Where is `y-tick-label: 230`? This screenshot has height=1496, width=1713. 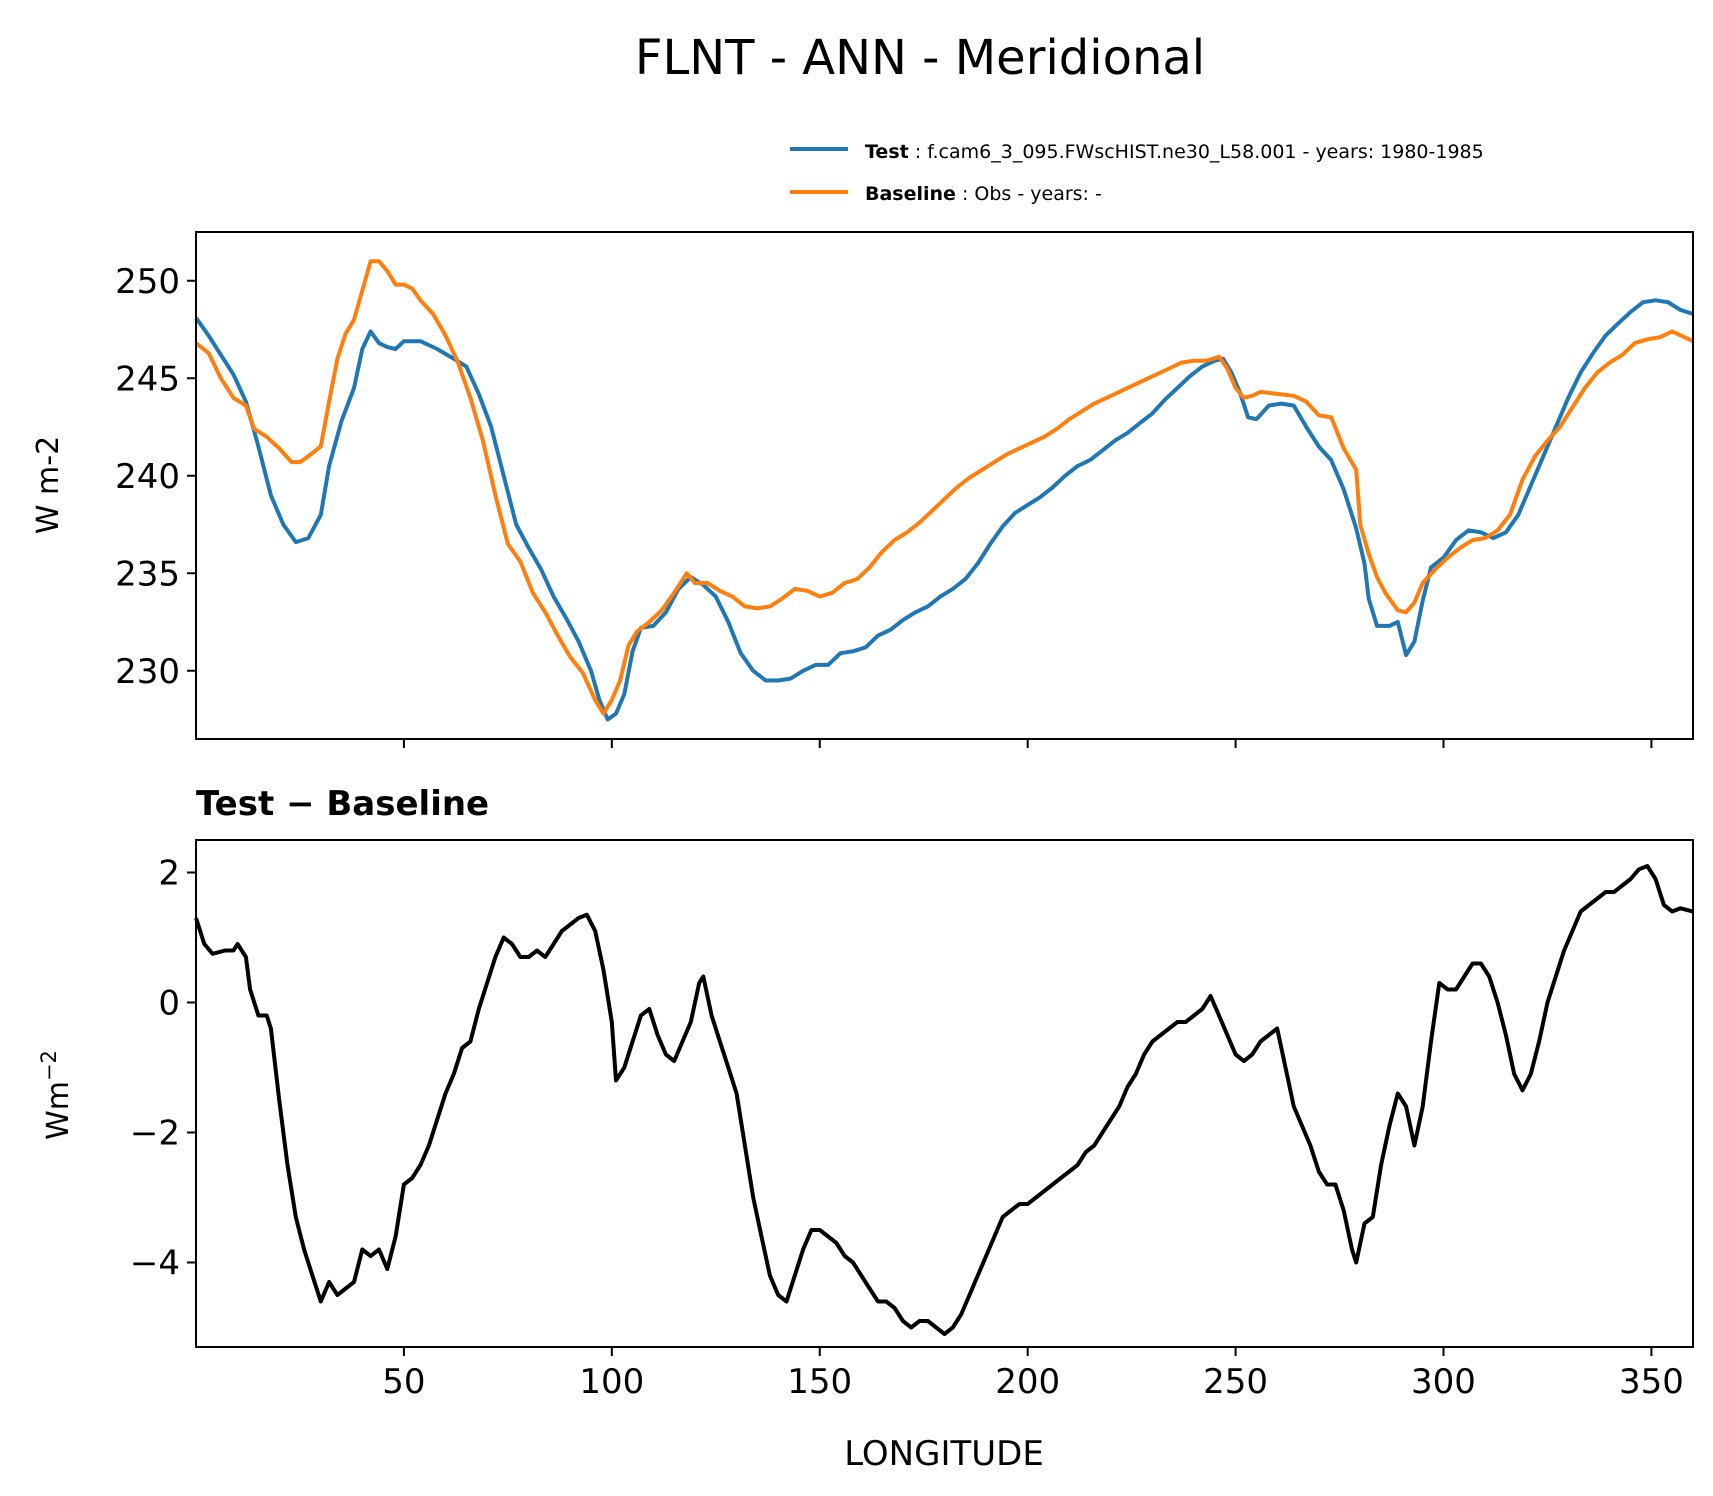
y-tick-label: 230 is located at coordinates (147, 672).